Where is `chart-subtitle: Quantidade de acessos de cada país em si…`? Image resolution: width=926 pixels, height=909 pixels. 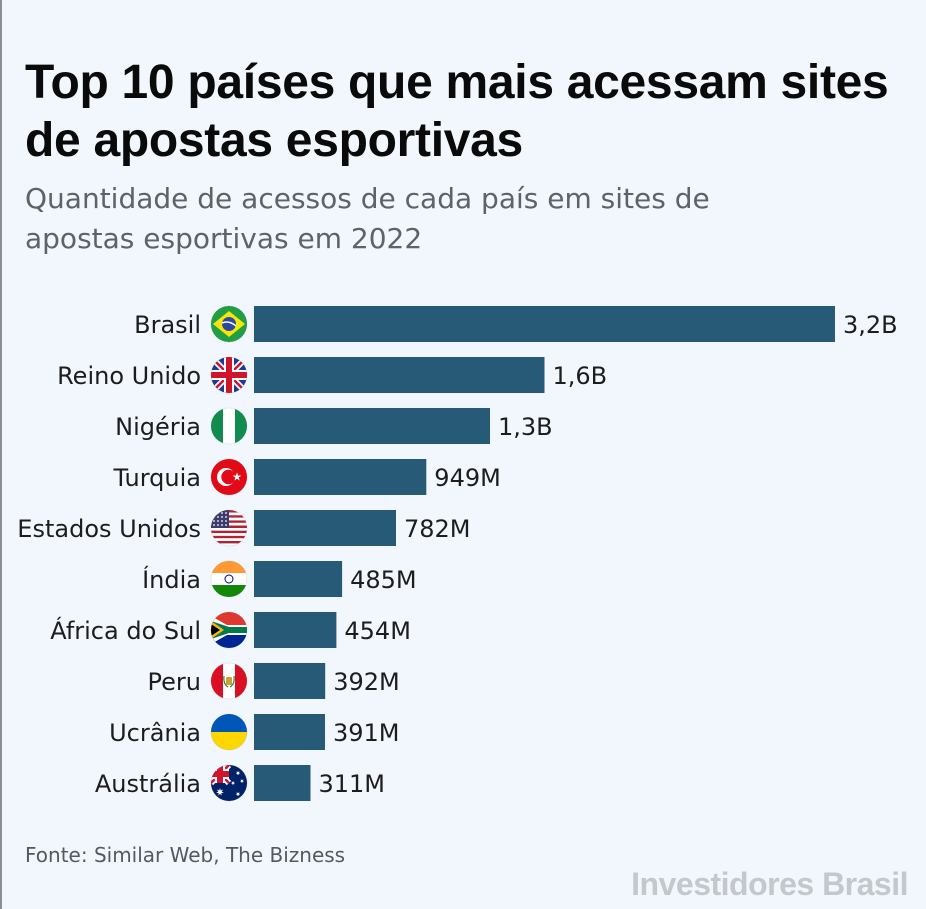
chart-subtitle: Quantidade de acessos de cada país em si… is located at coordinates (367, 218).